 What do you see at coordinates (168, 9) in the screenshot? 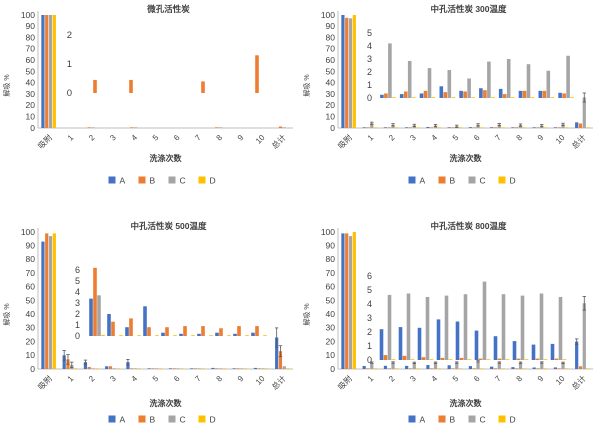
I see `chart-title: 微孔活性炭` at bounding box center [168, 9].